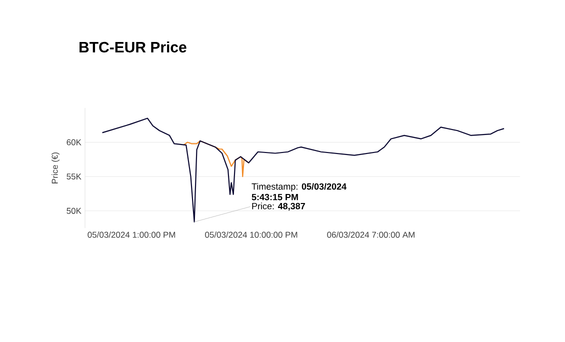  I want to click on x-tick-label: 06/03/2024 7:00:00 AM, so click(370, 235).